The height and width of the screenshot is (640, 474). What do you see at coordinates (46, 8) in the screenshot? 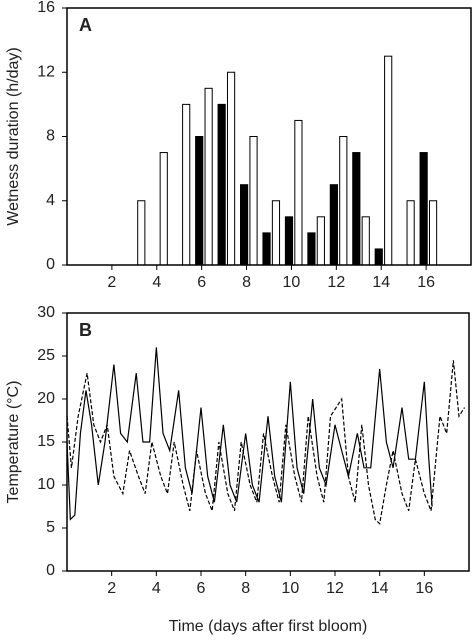
I see `y-tick-label: 16` at bounding box center [46, 8].